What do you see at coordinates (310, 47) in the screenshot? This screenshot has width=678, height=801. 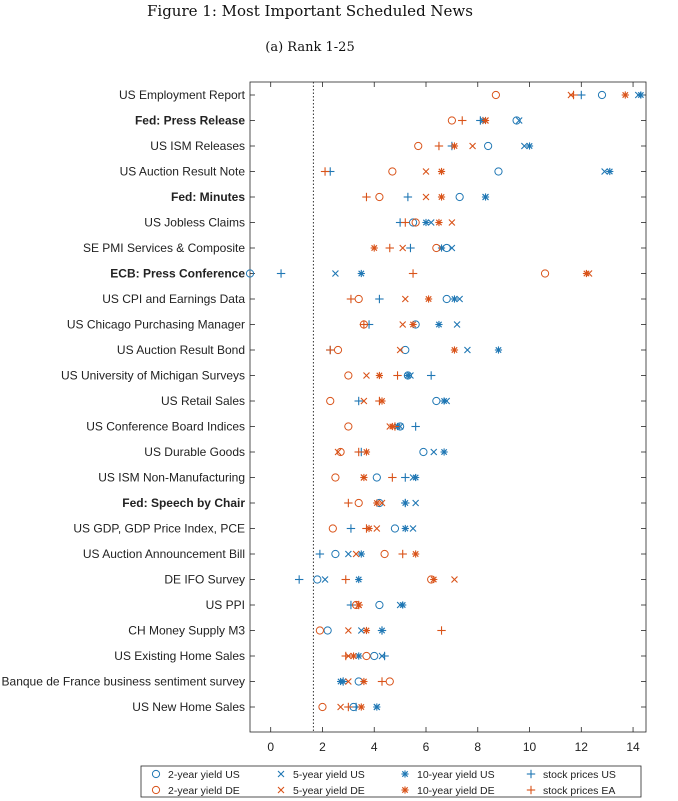 I see `panel-title: (a) Rank 1-25` at bounding box center [310, 47].